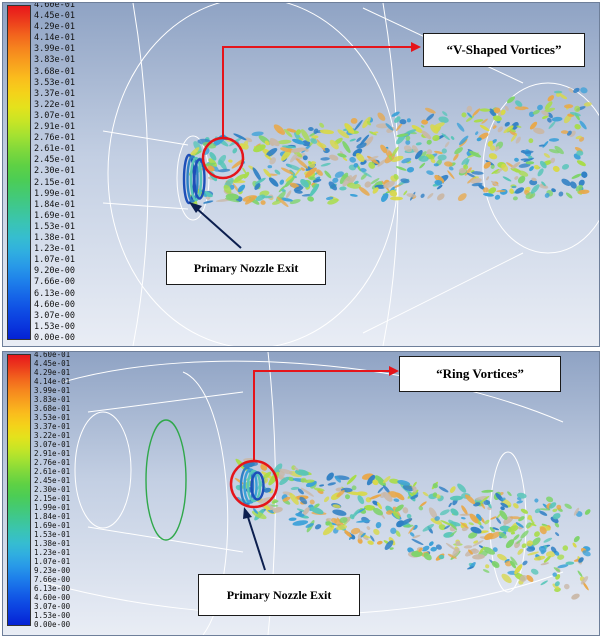 The height and width of the screenshot is (636, 600). What do you see at coordinates (390, 174) in the screenshot?
I see `chamber-curve-right` at bounding box center [390, 174].